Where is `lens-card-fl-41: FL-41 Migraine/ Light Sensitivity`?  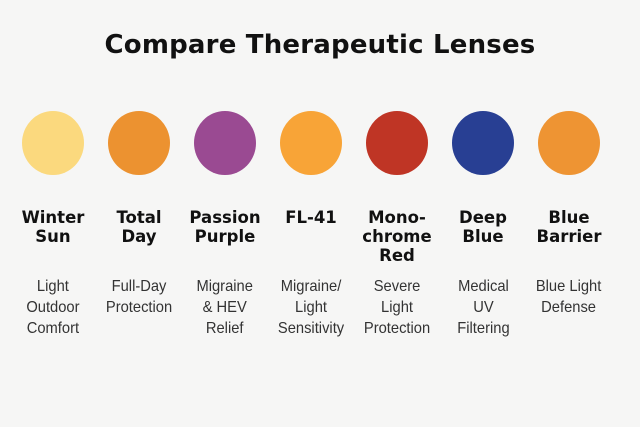 lens-card-fl-41: FL-41 Migraine/ Light Sensitivity is located at coordinates (311, 225).